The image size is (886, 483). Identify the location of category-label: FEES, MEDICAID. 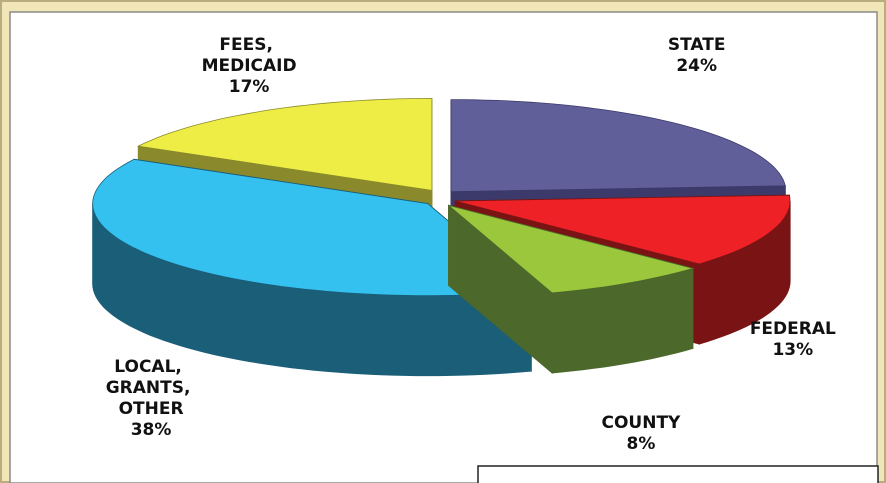
(249, 55).